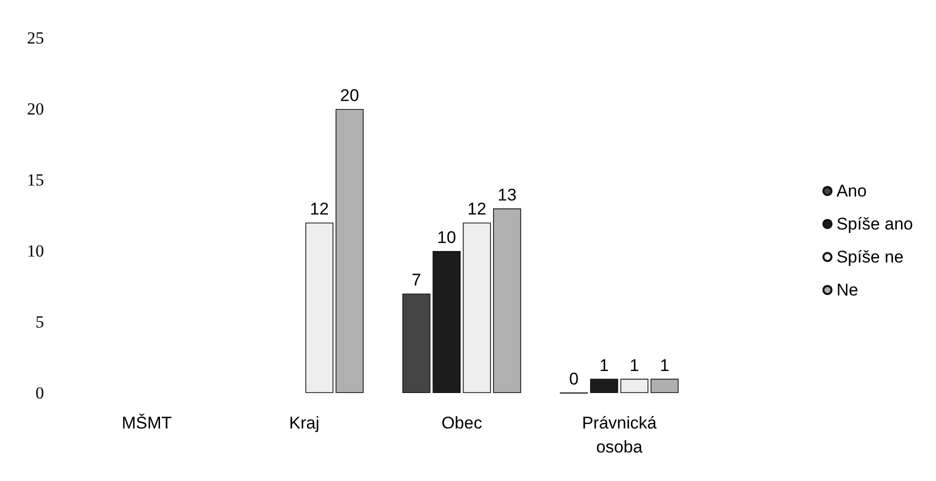 The width and height of the screenshot is (936, 481). What do you see at coordinates (40, 393) in the screenshot?
I see `y-tick-label: 0` at bounding box center [40, 393].